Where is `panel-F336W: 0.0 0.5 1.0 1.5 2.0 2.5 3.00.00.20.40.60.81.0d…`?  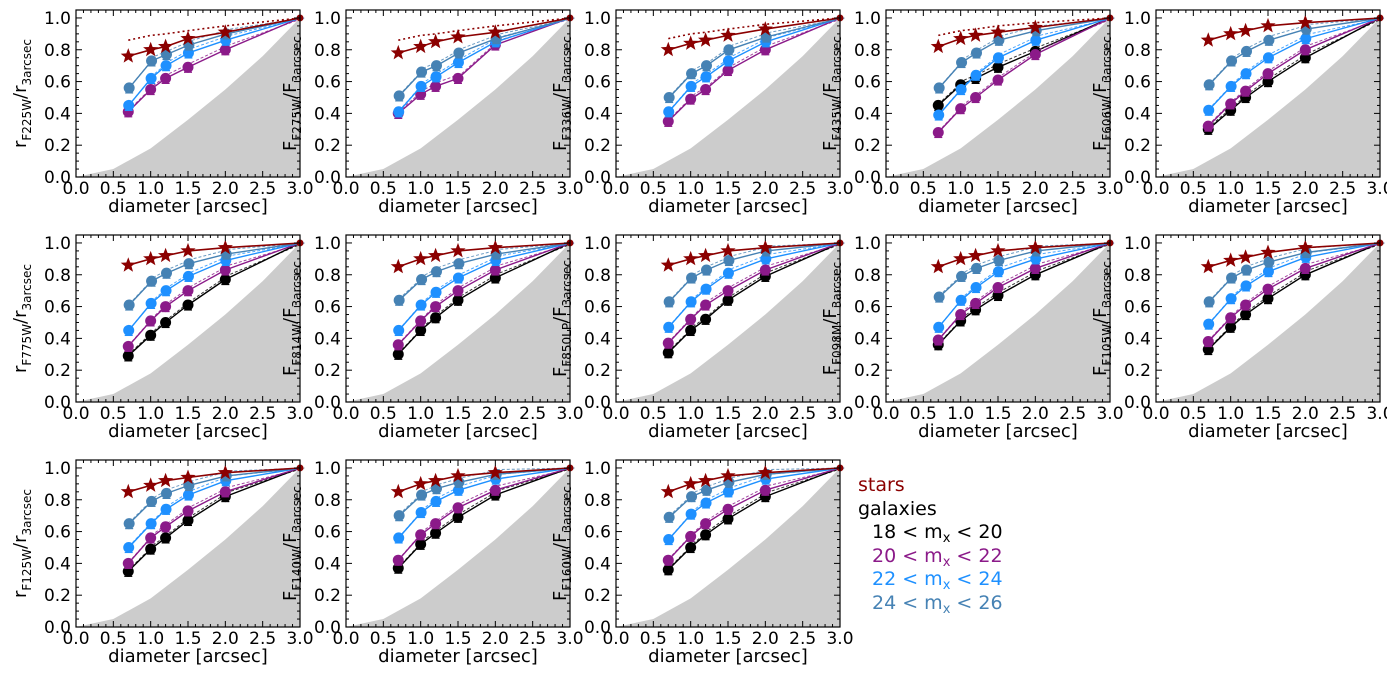
panel-F336W: 0.0 0.5 1.0 1.5 2.0 2.5 3.00.00.20.40.60.81.0d… is located at coordinates (702, 113).